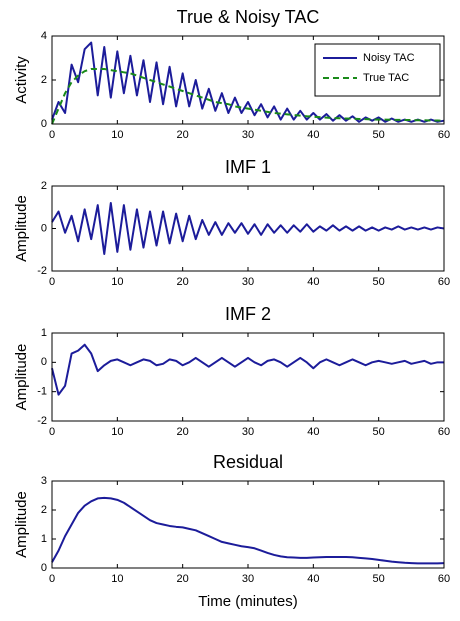 Image resolution: width=460 pixels, height=621 pixels. What do you see at coordinates (42, 392) in the screenshot?
I see `y-tick-label: -1` at bounding box center [42, 392].